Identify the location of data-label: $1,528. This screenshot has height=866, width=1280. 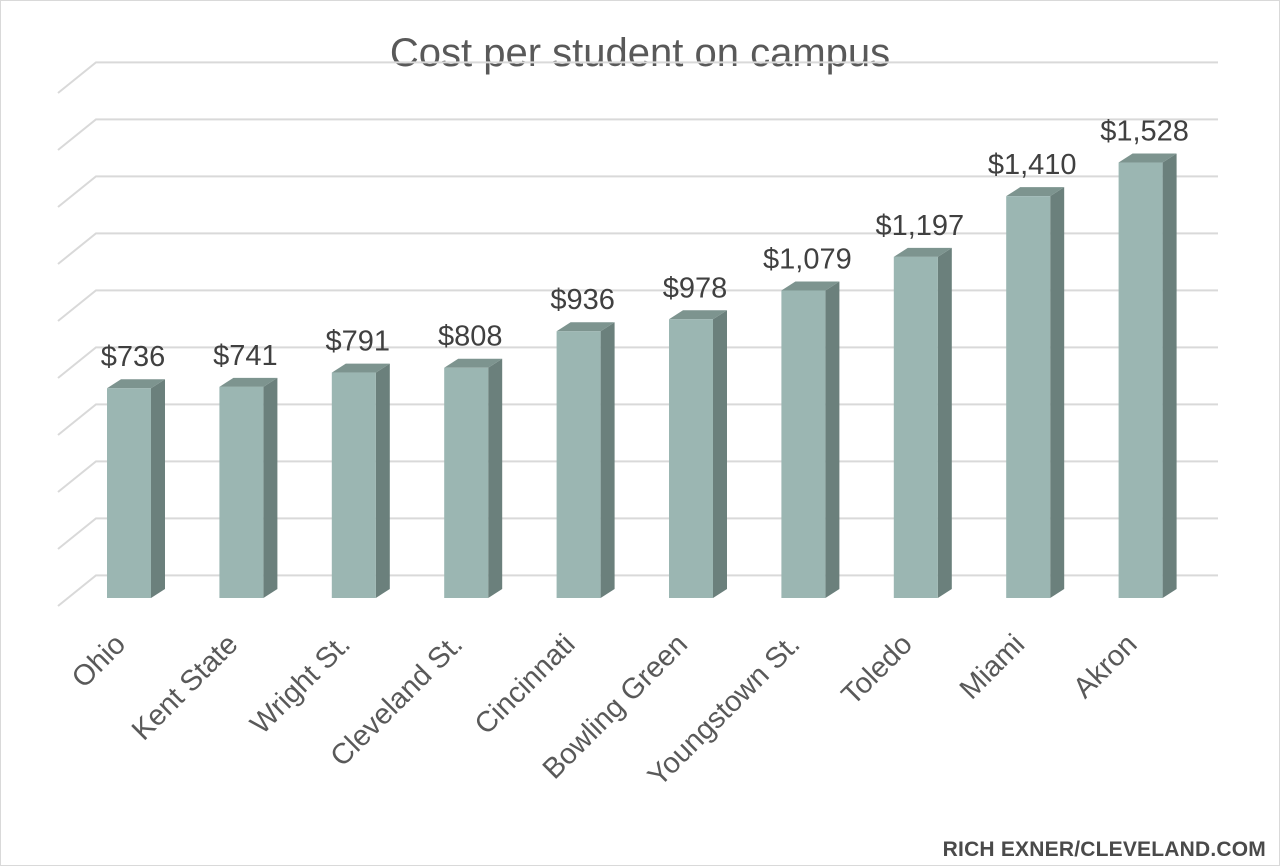
(1144, 132).